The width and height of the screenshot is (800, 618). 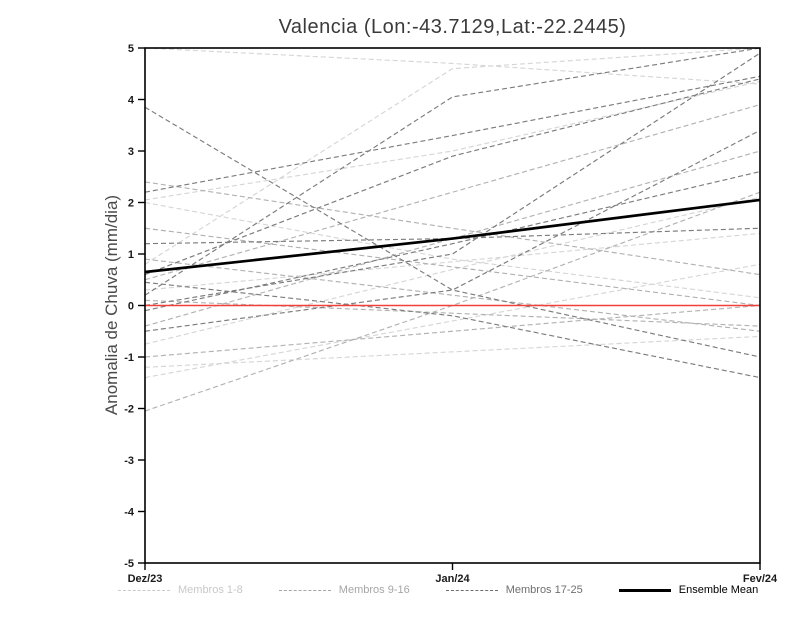 I want to click on legend-item-membros-1-8: Membros 1-8, so click(x=180, y=590).